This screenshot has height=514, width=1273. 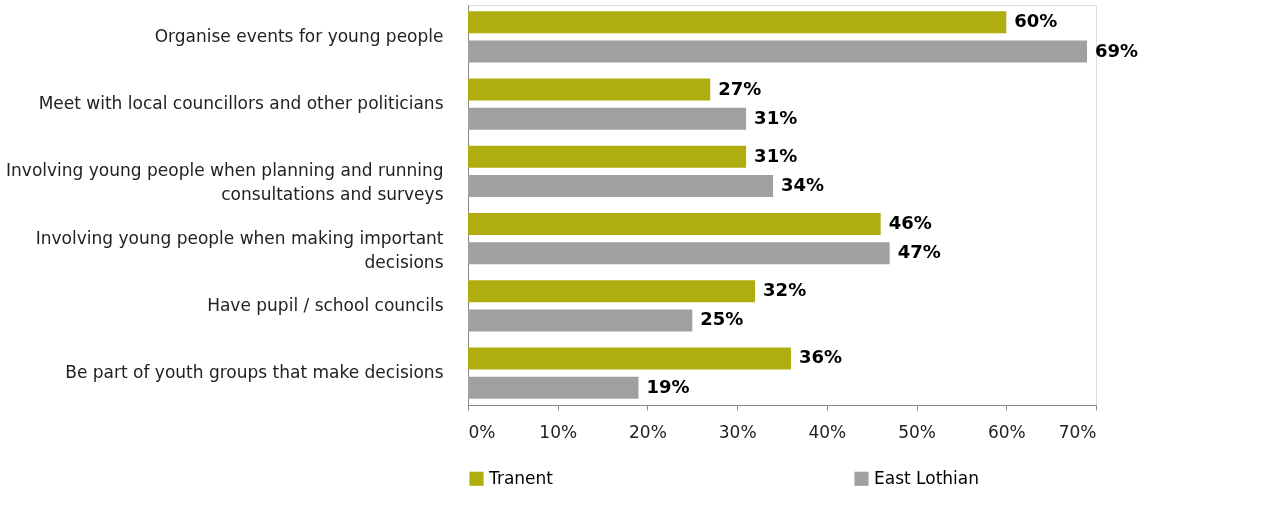 I want to click on data-label: 47%, so click(x=919, y=252).